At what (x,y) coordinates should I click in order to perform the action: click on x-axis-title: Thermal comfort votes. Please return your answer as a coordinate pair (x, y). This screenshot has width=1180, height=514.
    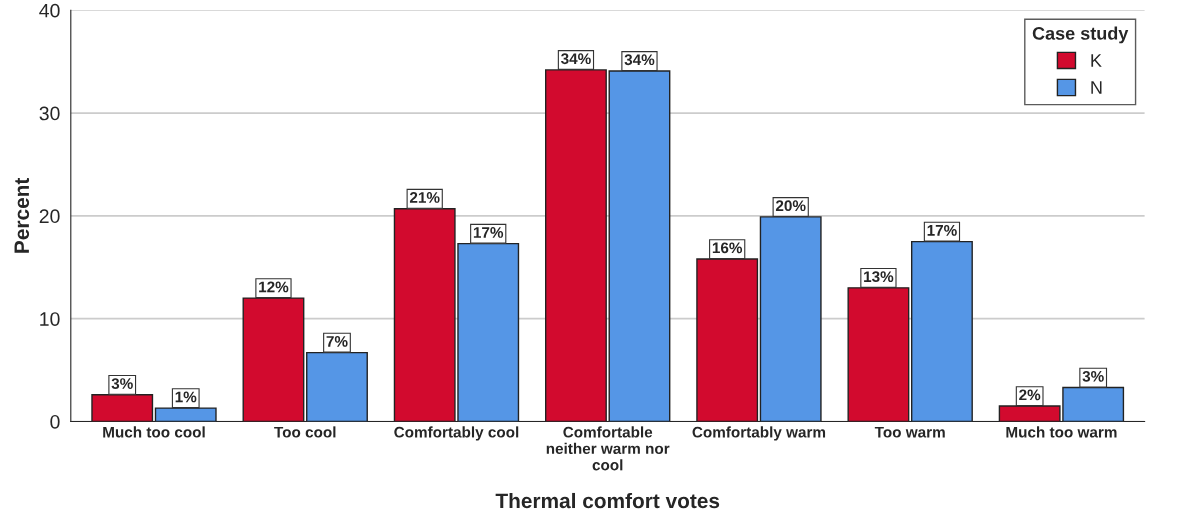
    Looking at the image, I should click on (607, 500).